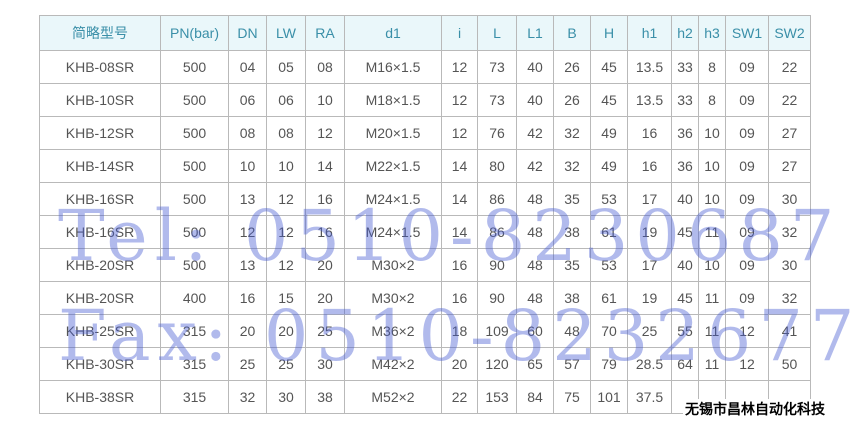 The height and width of the screenshot is (430, 850). What do you see at coordinates (247, 199) in the screenshot?
I see `table-cell: 13` at bounding box center [247, 199].